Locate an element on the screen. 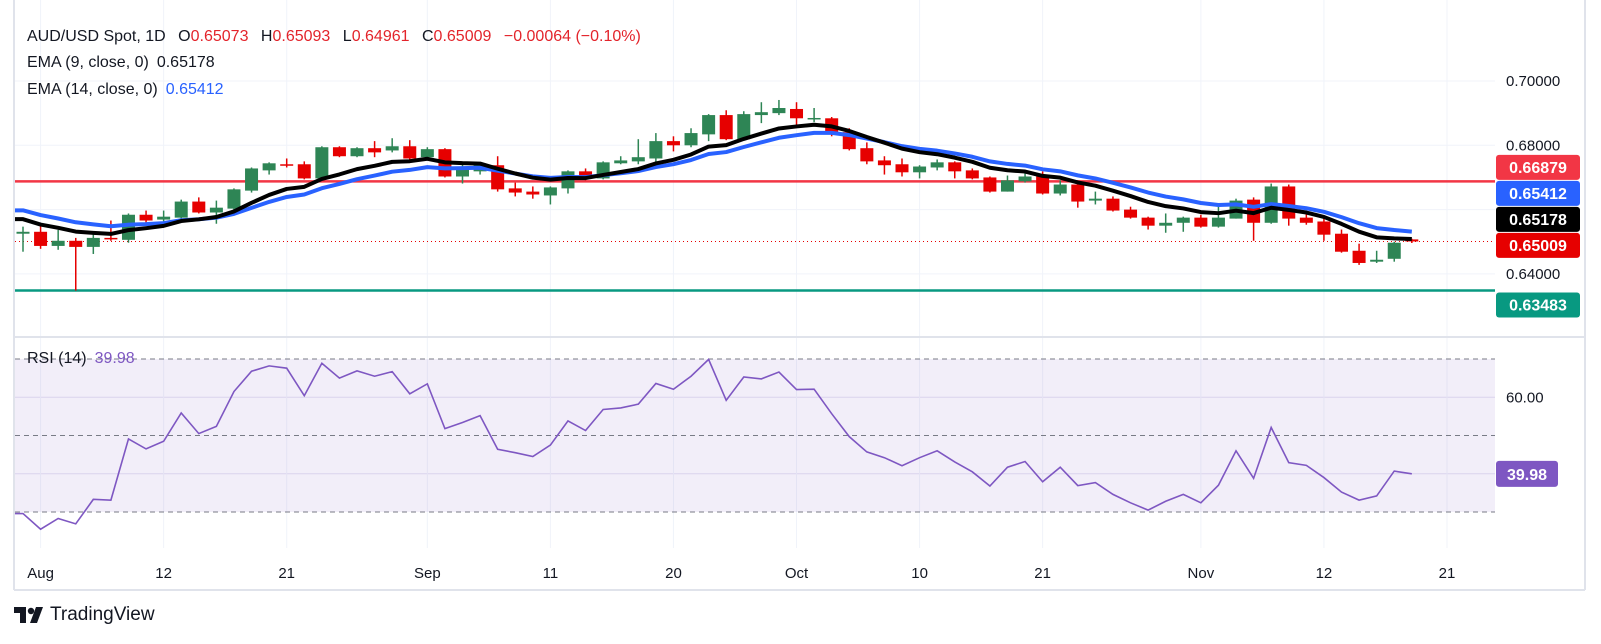  price-badge-last-price: 0.65009 is located at coordinates (1538, 245).